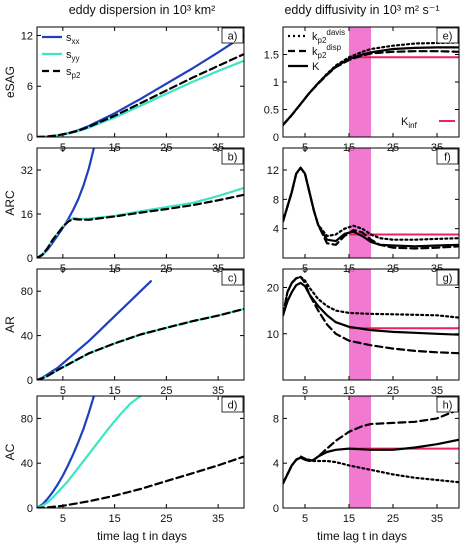 The image size is (474, 545). I want to click on series-k-p2-disp, so click(371, 315).